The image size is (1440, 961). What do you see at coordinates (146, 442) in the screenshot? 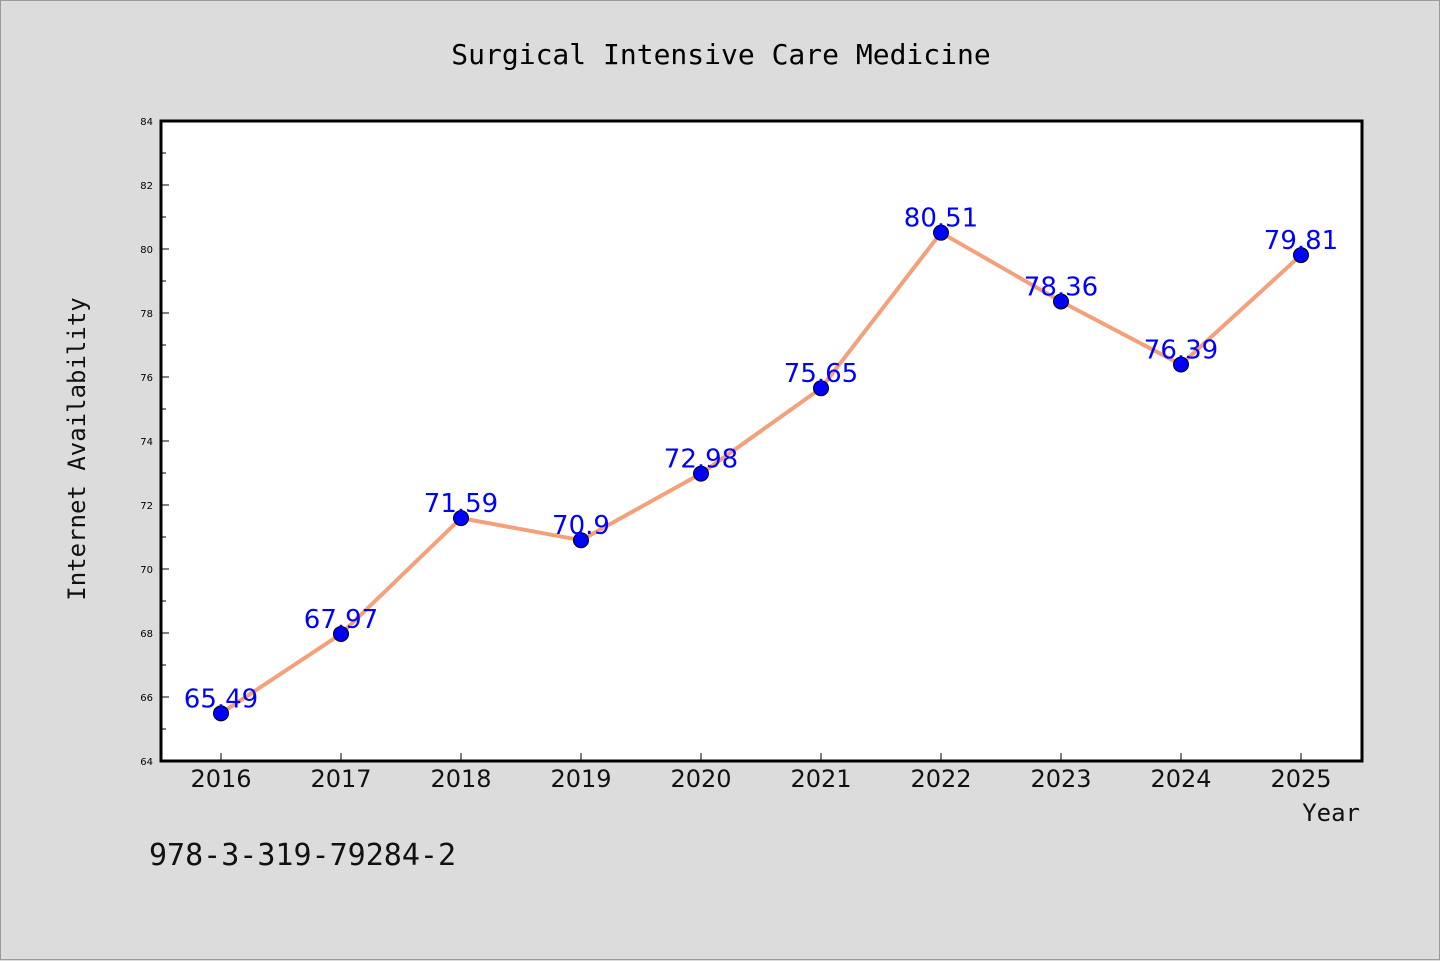
I see `y-tick-label: 74` at bounding box center [146, 442].